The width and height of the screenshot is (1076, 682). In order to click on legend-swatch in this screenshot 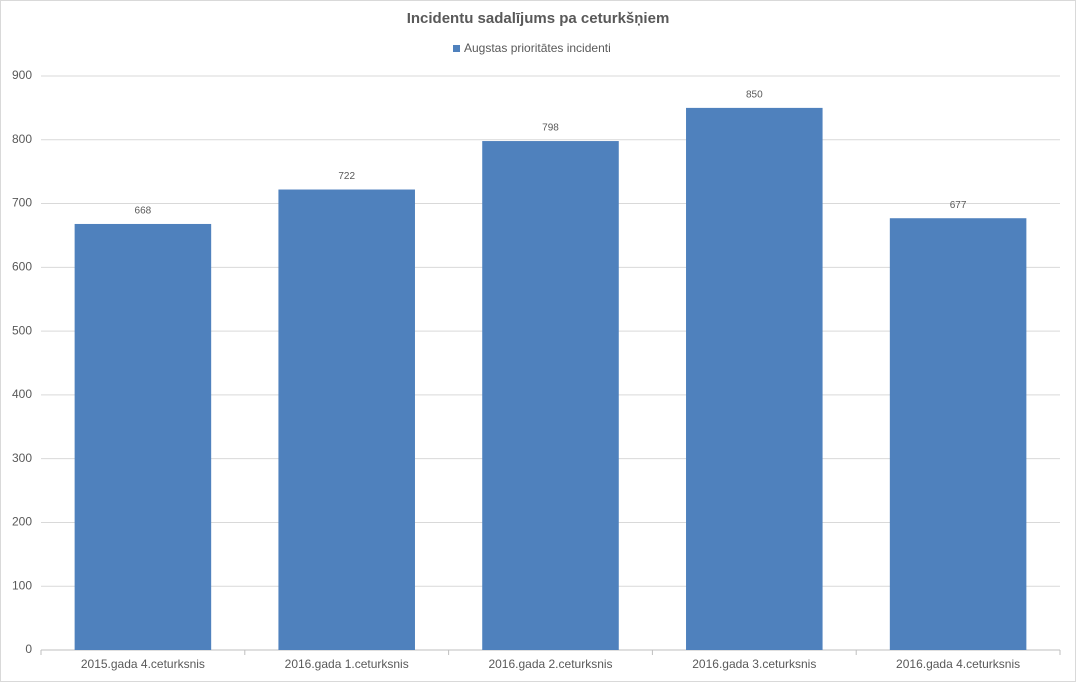, I will do `click(456, 48)`.